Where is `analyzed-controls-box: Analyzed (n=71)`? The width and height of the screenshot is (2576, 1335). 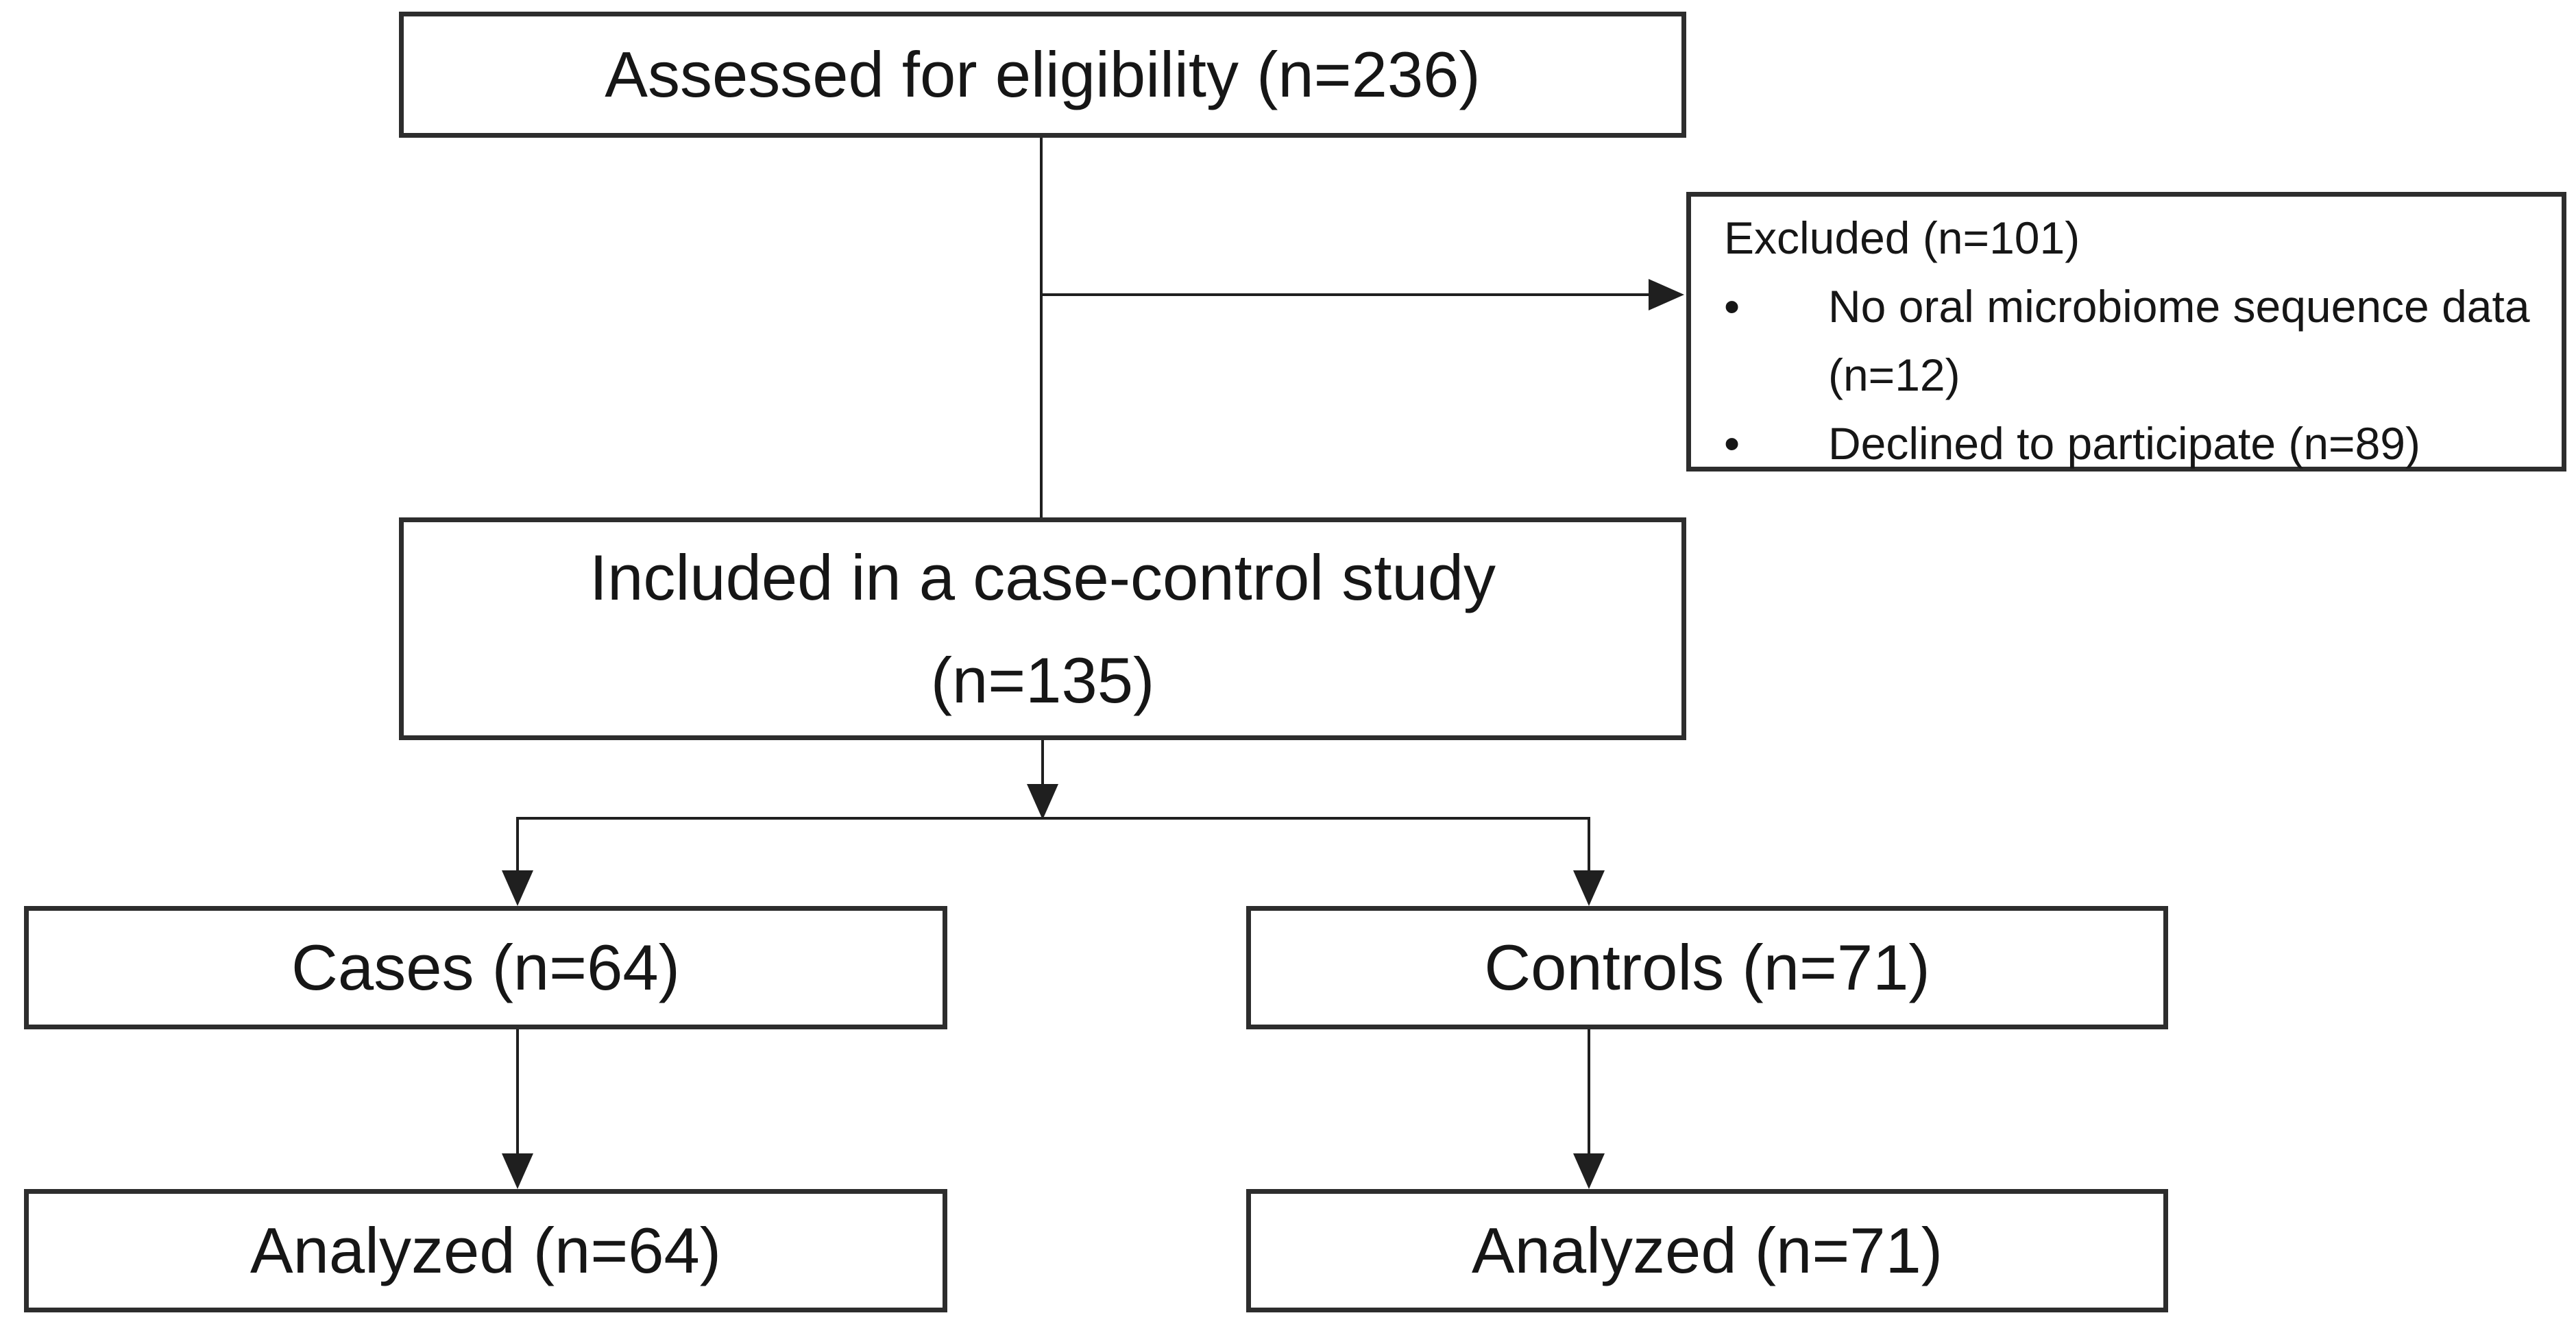 analyzed-controls-box: Analyzed (n=71) is located at coordinates (1707, 1250).